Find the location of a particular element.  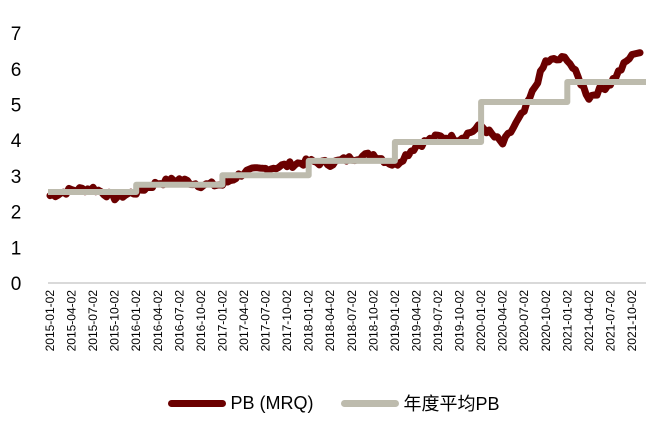

x-tick-label: 2019-07-02 is located at coordinates (438, 321).